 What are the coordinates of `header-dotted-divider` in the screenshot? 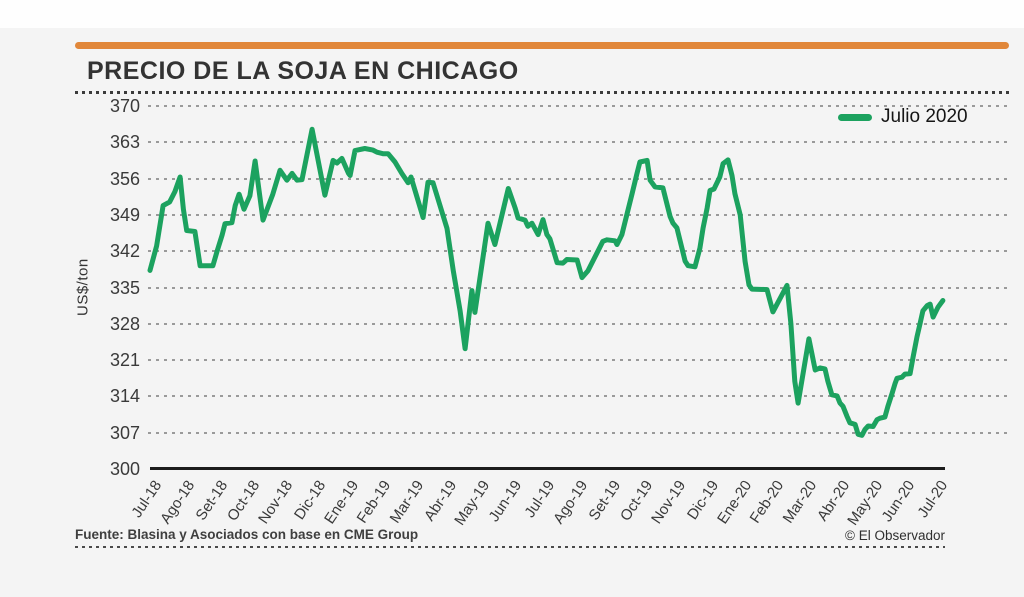 It's located at (542, 92).